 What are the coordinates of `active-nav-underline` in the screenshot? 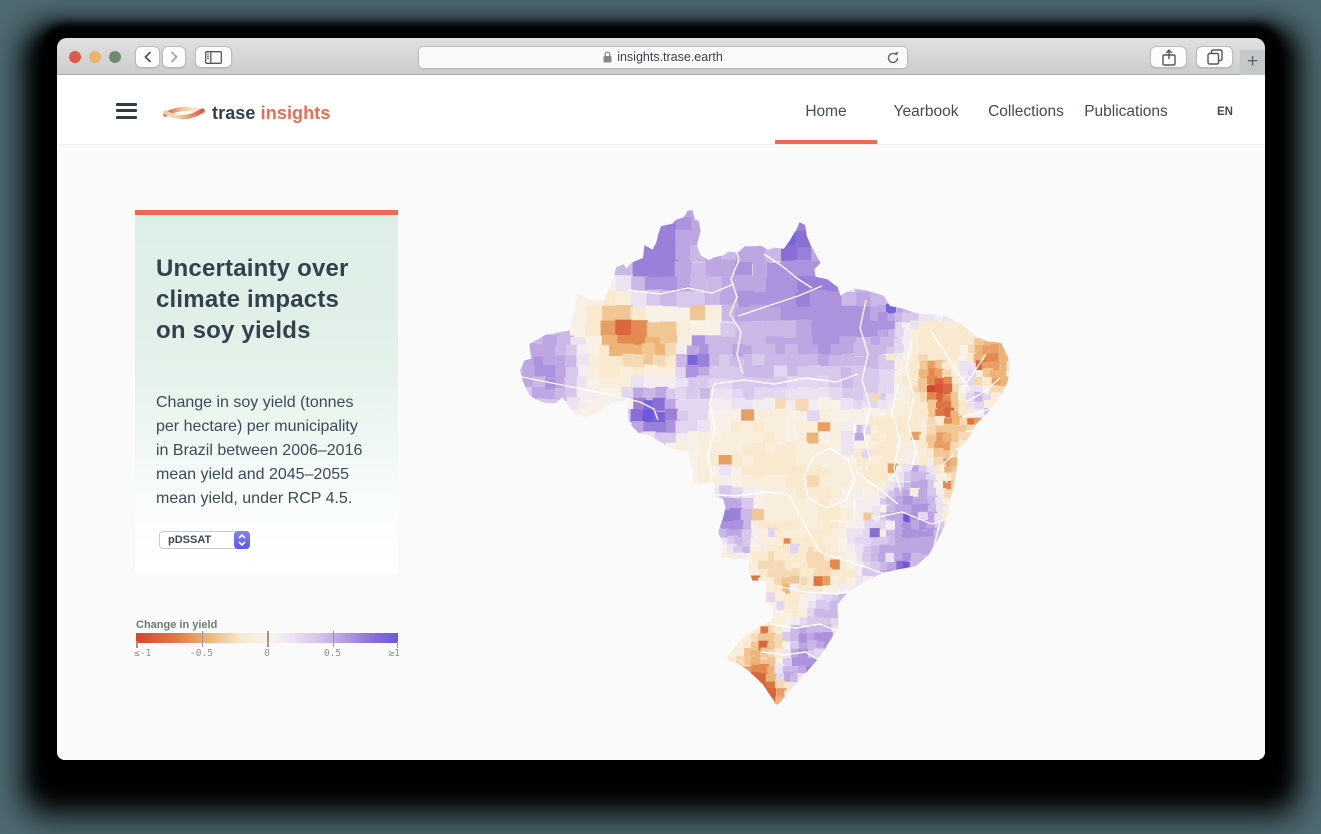 It's located at (826, 141).